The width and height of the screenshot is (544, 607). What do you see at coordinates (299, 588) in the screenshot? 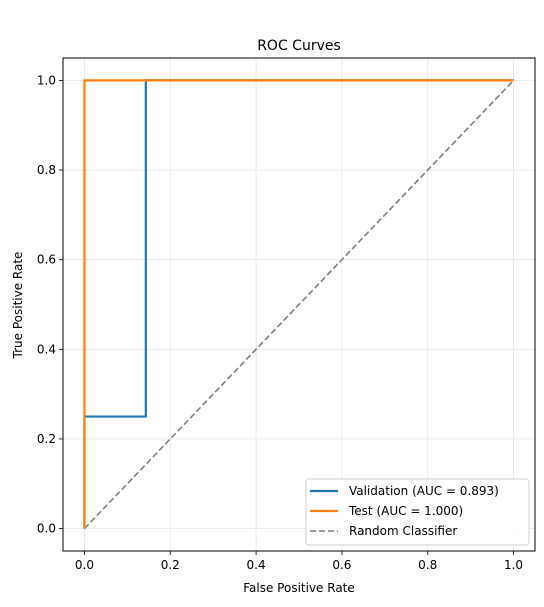
I see `x-axis-label: False Positive Rate` at bounding box center [299, 588].